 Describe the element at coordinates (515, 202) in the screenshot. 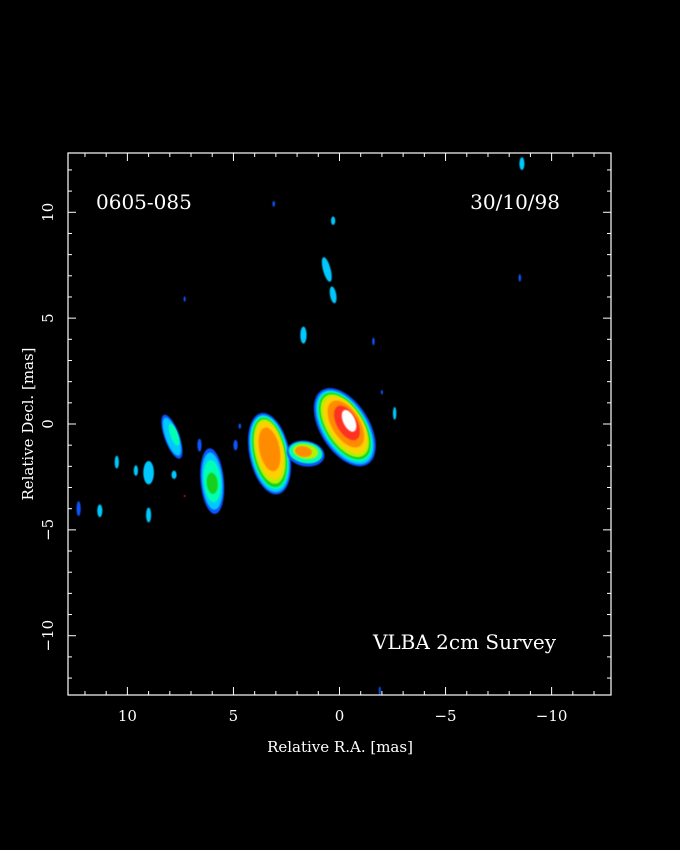

I see `epoch-label: 30/10/98` at that location.